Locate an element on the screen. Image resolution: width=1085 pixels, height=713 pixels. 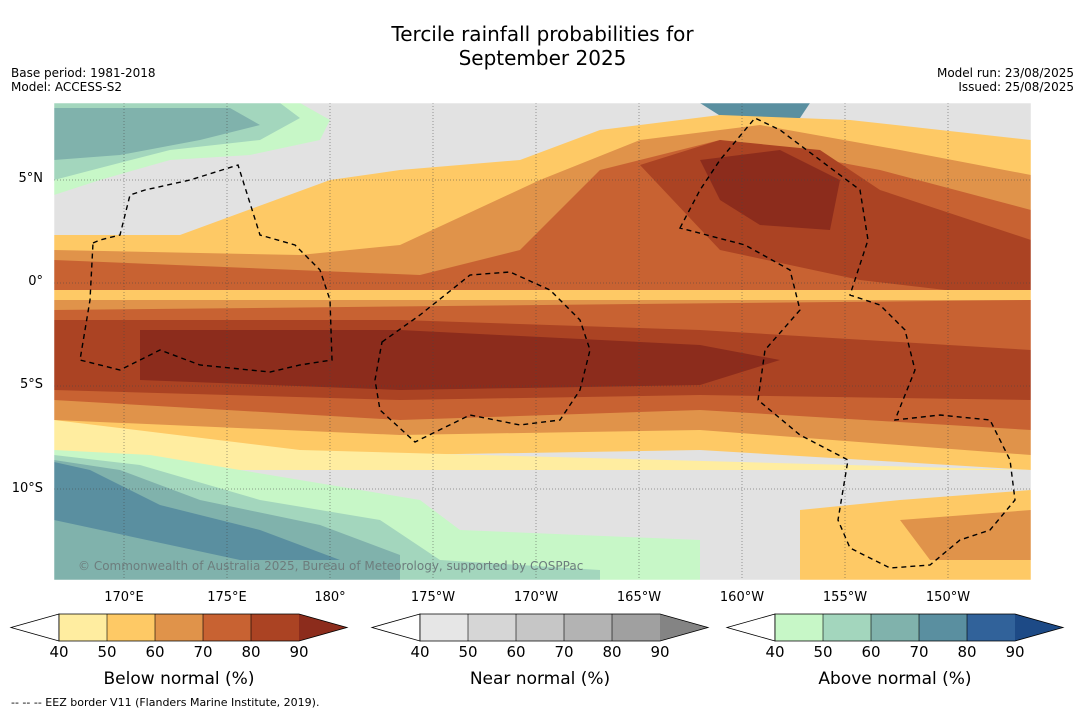
colorbar-0-outline is located at coordinates (203, 627).